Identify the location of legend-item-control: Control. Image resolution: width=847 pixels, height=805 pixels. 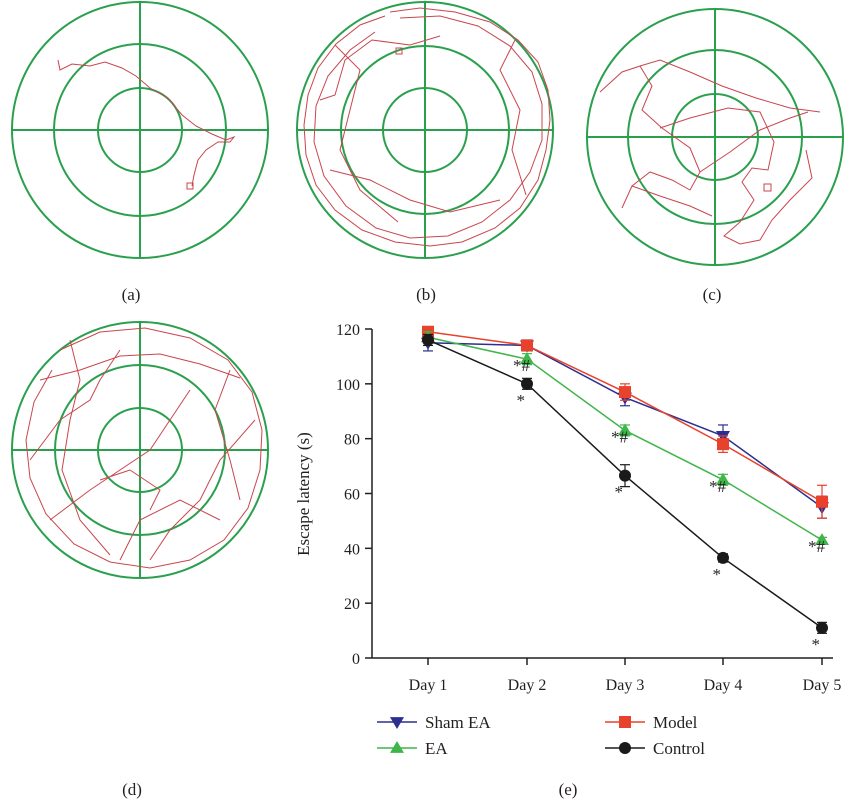
(655, 748).